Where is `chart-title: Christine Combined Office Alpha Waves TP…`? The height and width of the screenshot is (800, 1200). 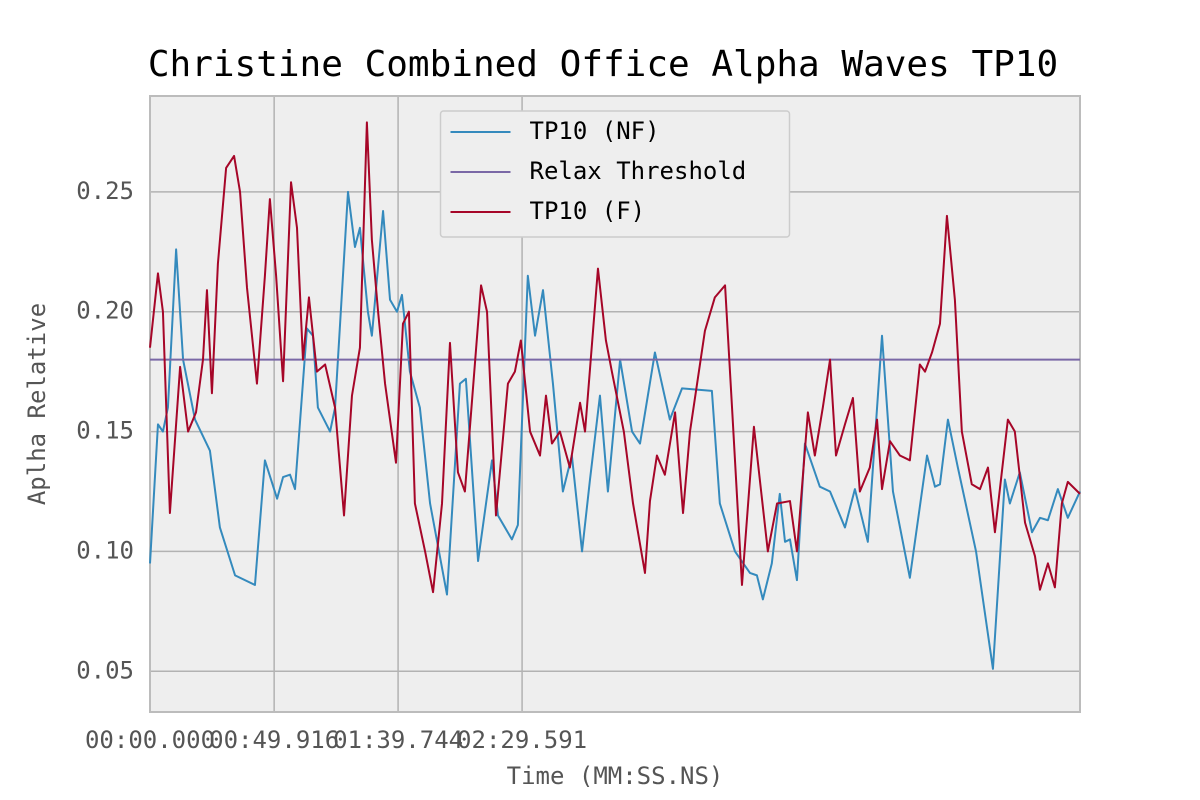 chart-title: Christine Combined Office Alpha Waves TP… is located at coordinates (603, 64).